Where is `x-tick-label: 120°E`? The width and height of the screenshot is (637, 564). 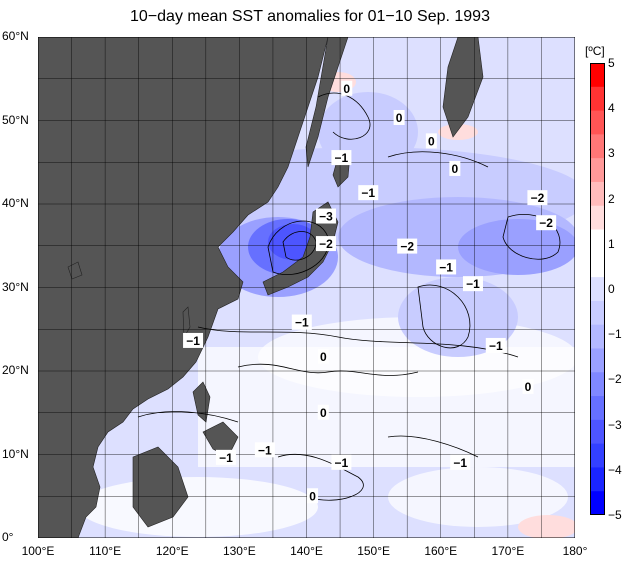 x-tick-label: 120°E is located at coordinates (172, 551).